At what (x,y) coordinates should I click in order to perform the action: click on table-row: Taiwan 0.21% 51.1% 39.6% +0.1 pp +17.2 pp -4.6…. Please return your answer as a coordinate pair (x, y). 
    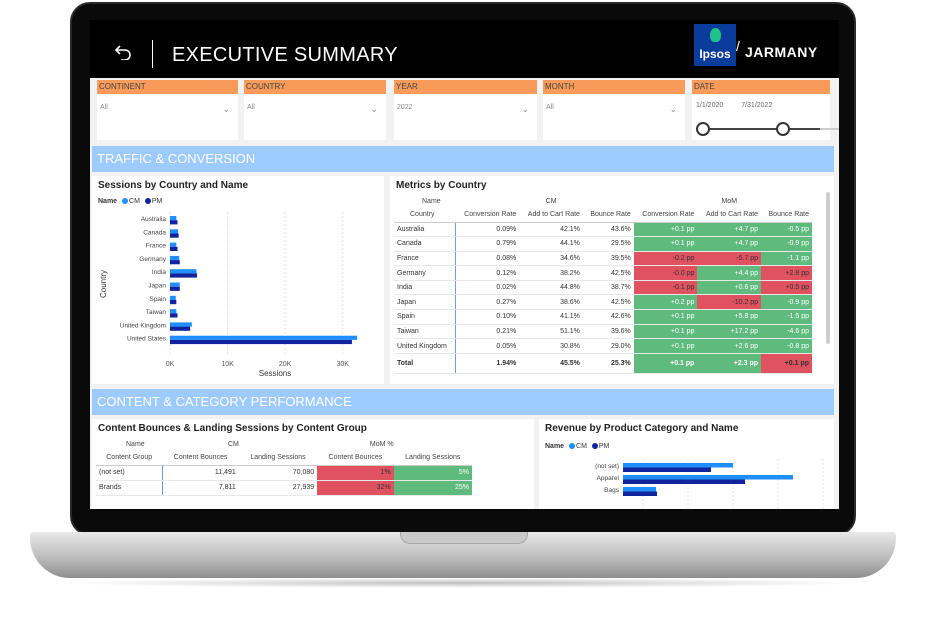
    Looking at the image, I should click on (603, 332).